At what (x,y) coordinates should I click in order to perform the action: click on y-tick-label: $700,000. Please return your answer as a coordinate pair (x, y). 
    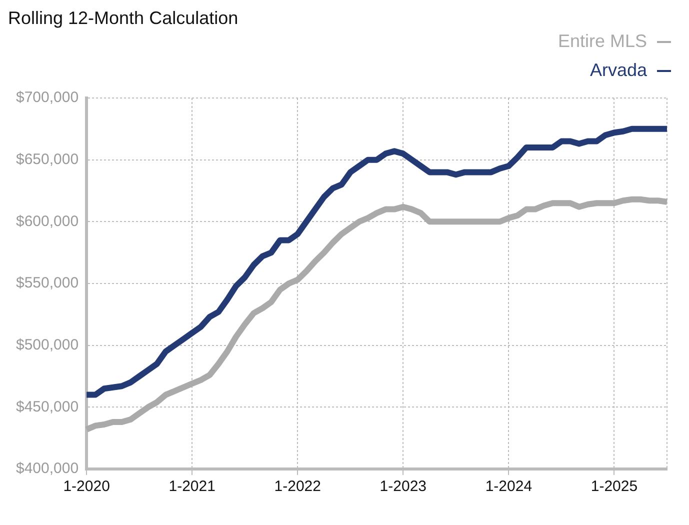
    Looking at the image, I should click on (47, 97).